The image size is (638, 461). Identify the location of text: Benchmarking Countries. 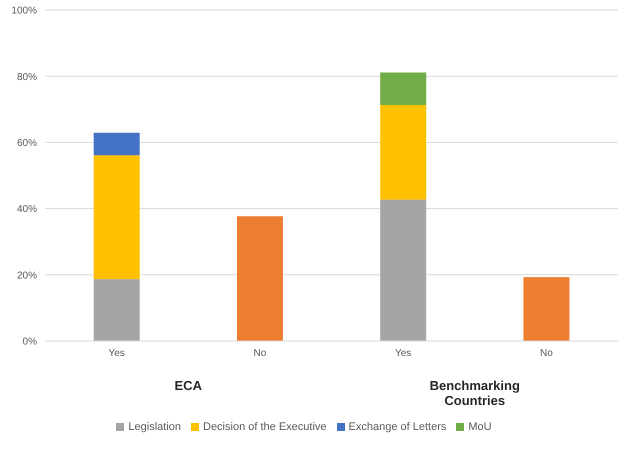
(474, 393).